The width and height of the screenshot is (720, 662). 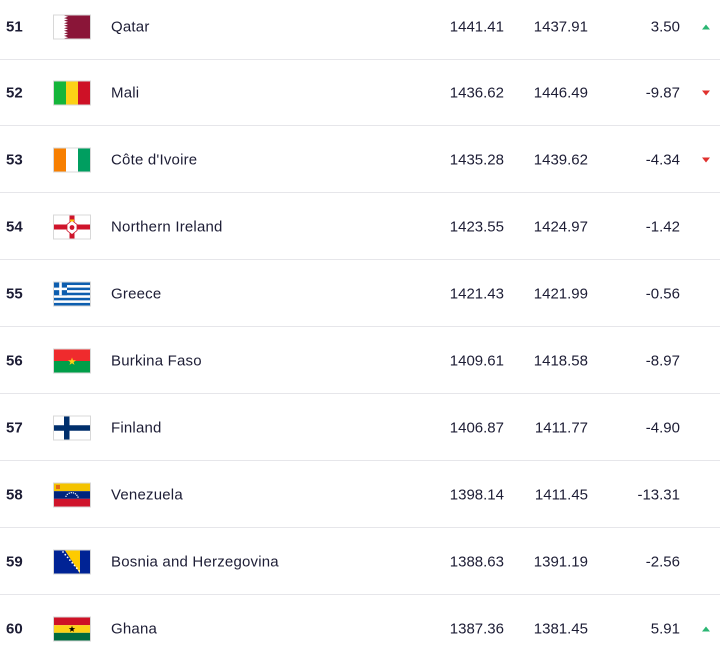 What do you see at coordinates (476, 360) in the screenshot?
I see `total-points: 1409.61` at bounding box center [476, 360].